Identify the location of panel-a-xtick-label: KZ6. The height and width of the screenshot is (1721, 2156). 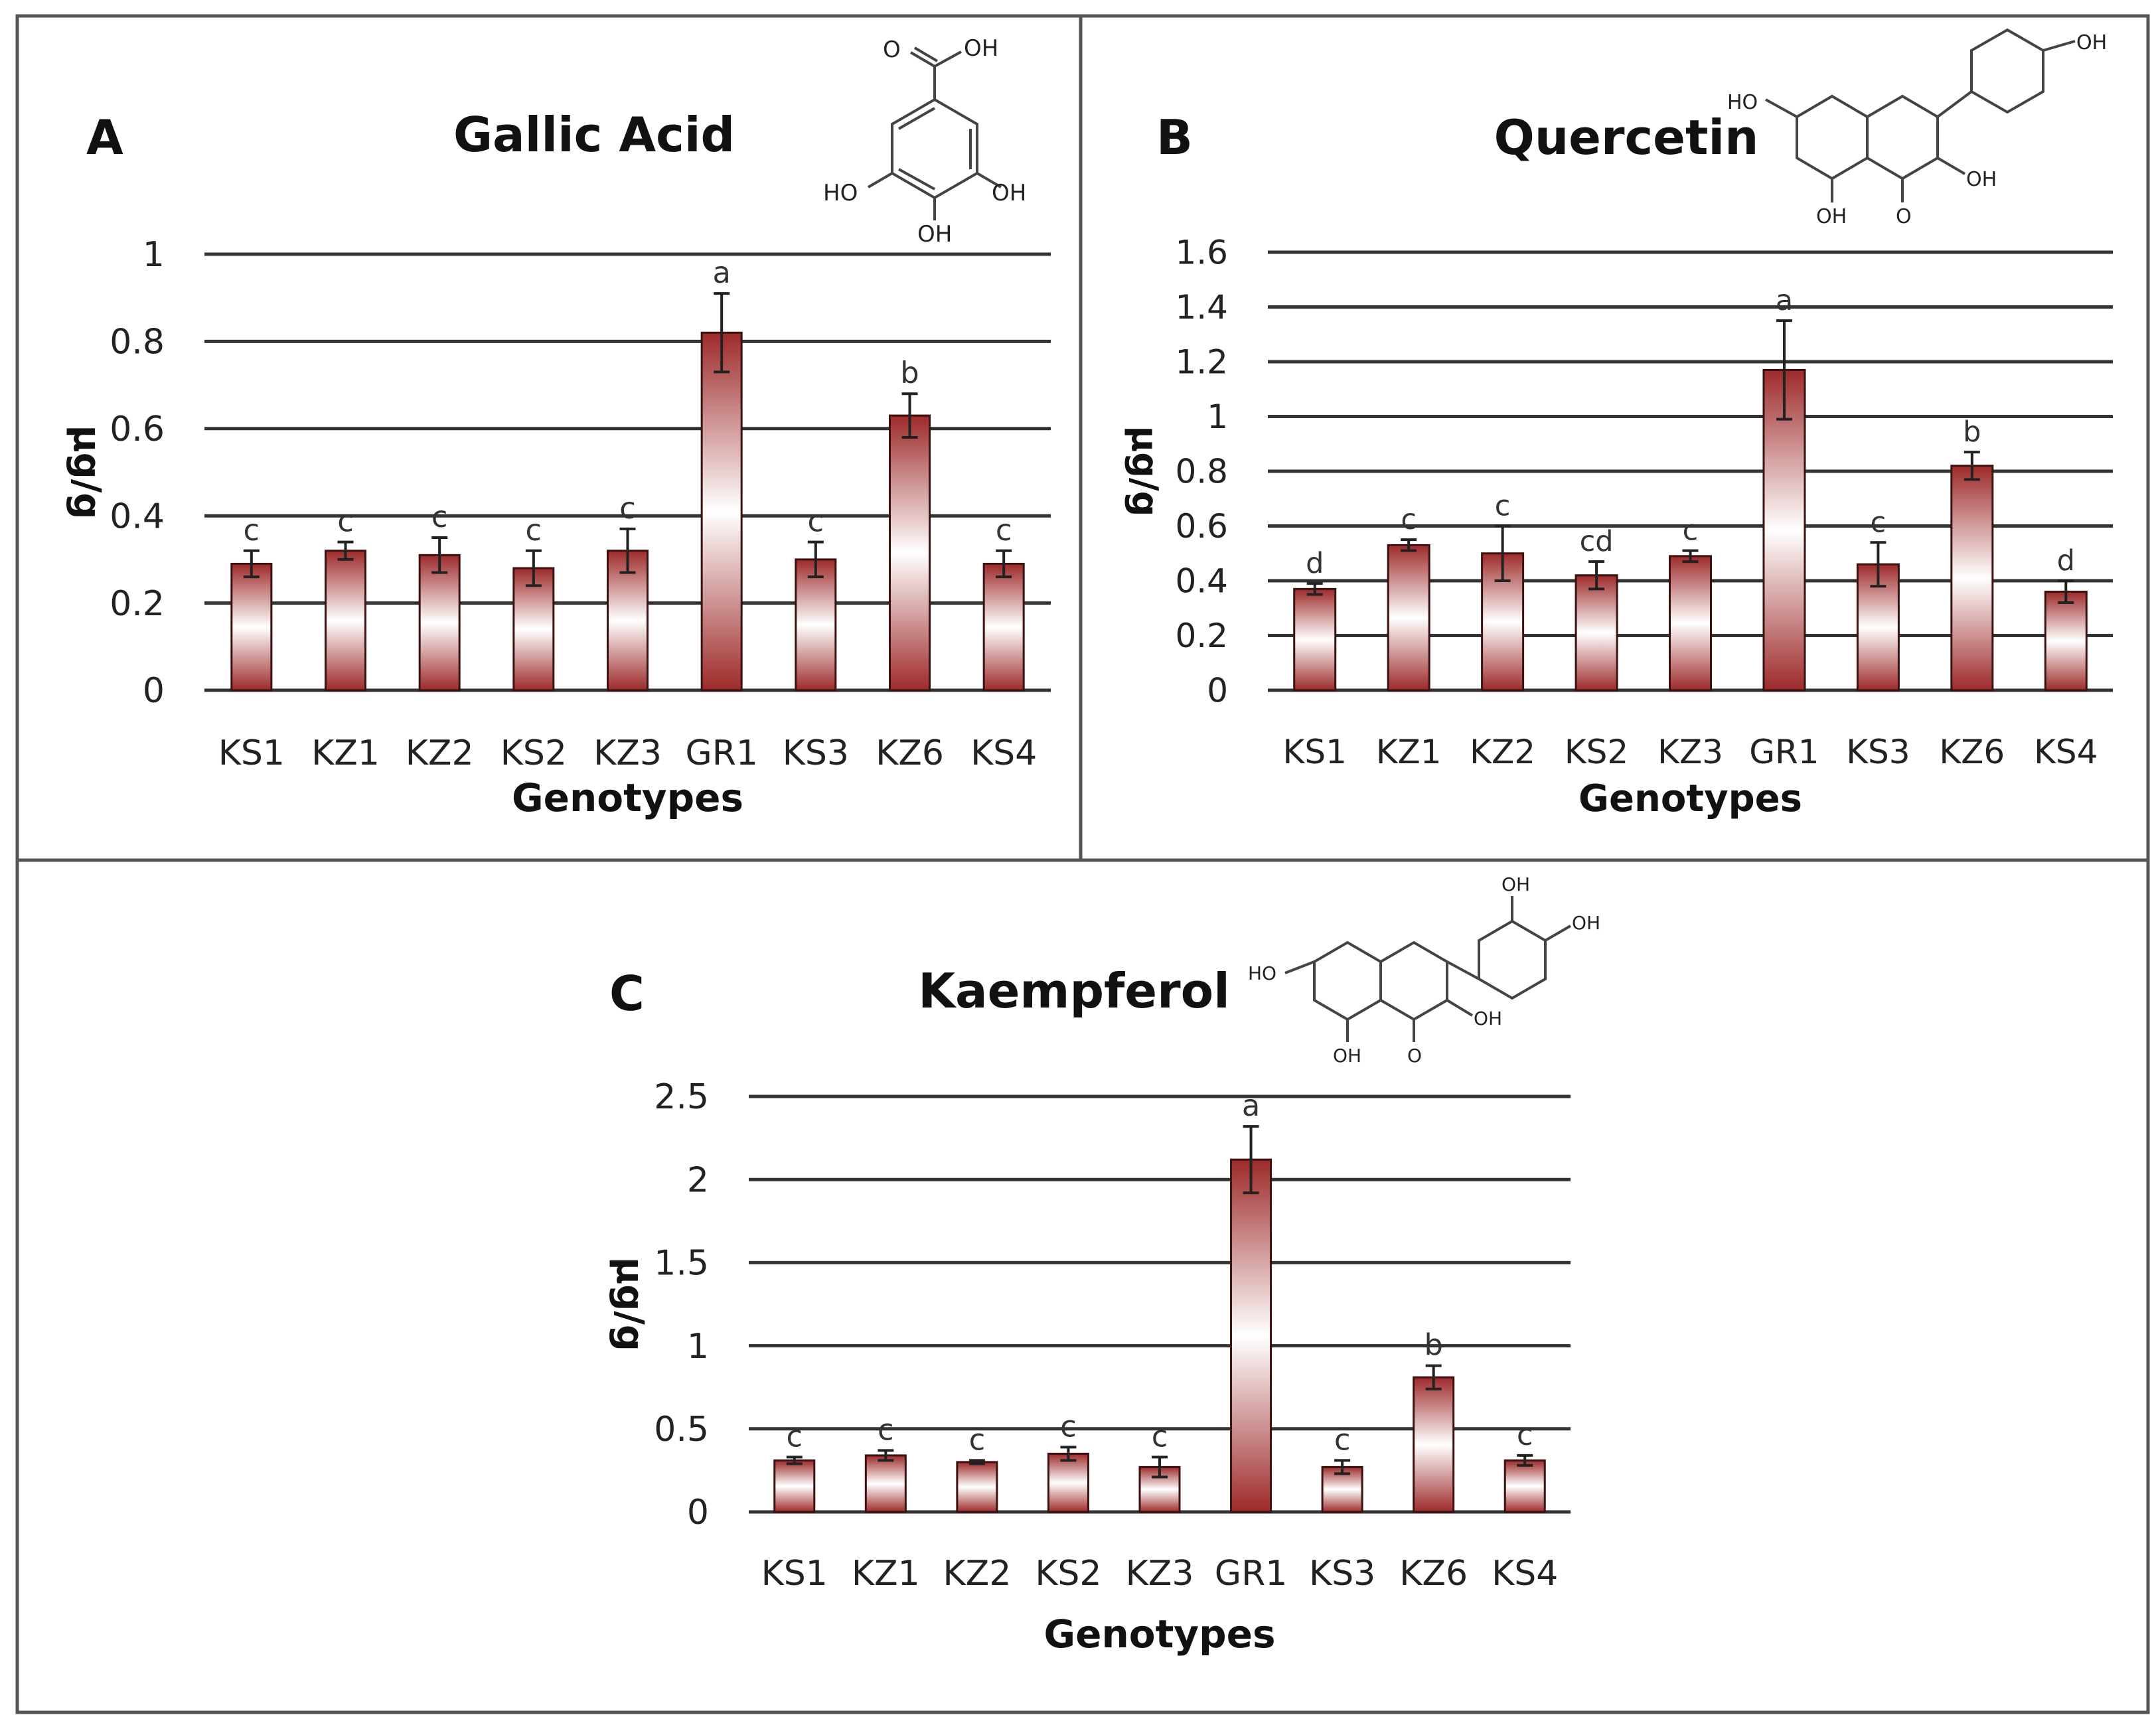
(910, 753).